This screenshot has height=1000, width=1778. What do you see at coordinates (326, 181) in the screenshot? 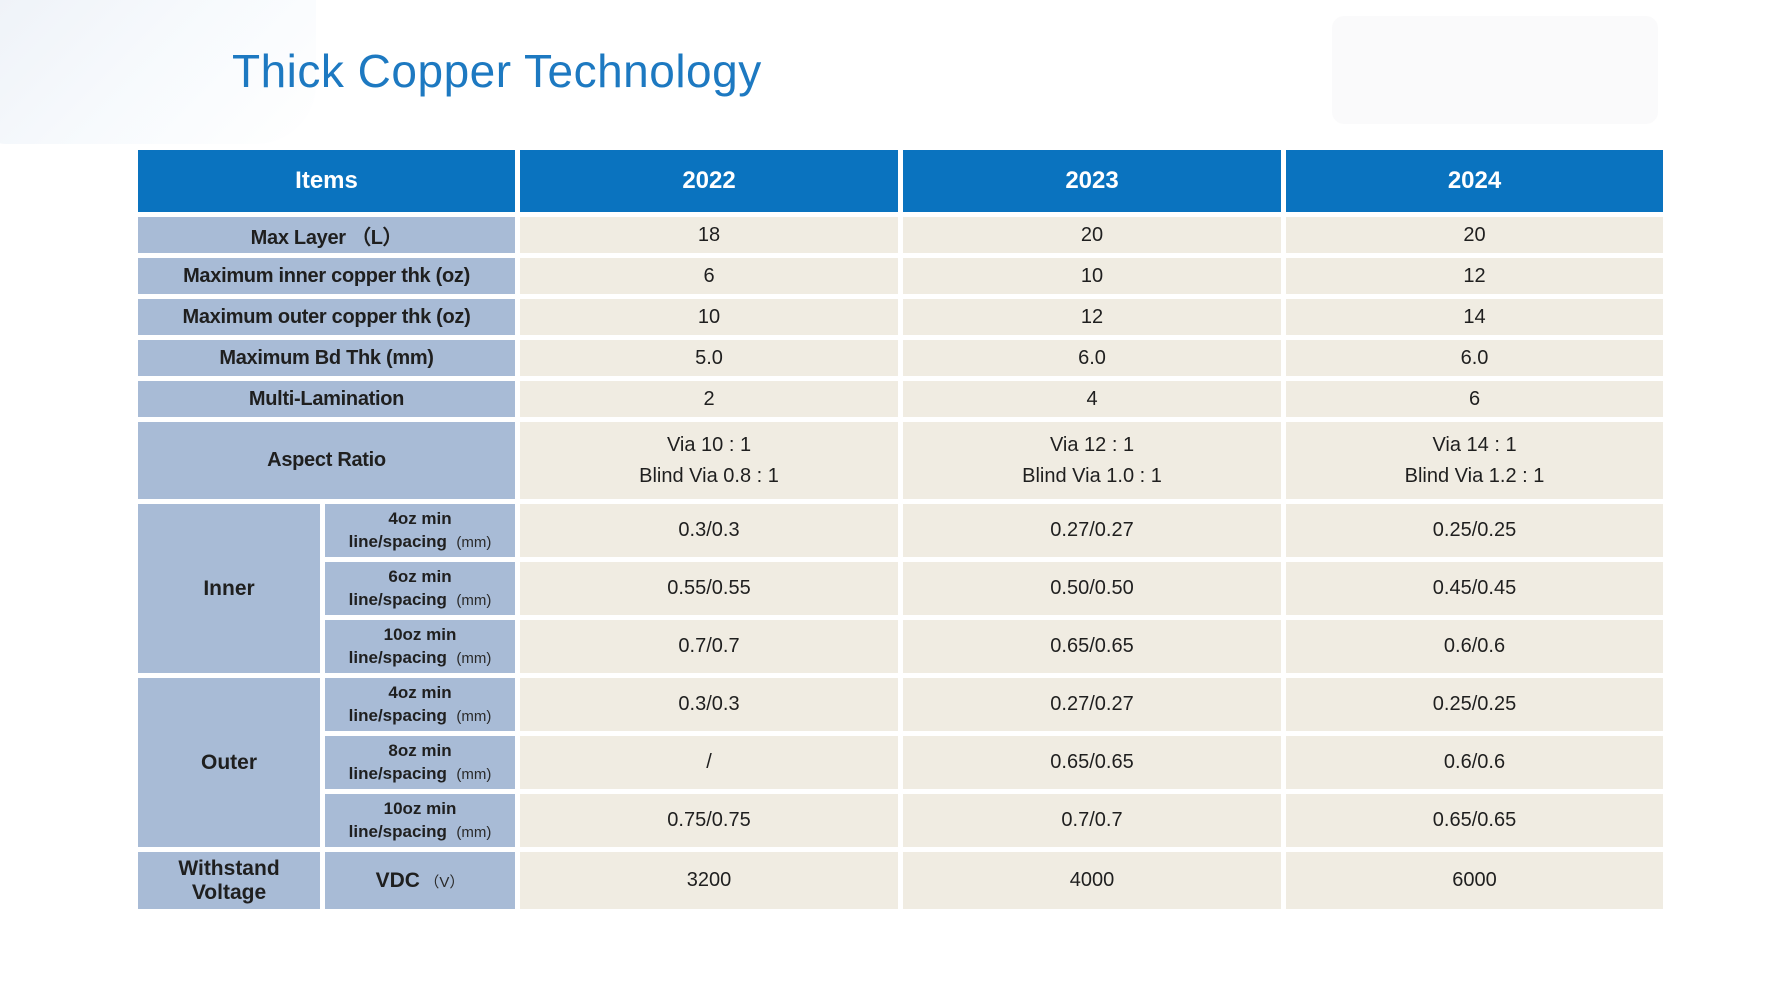
I see `header-items: Items` at bounding box center [326, 181].